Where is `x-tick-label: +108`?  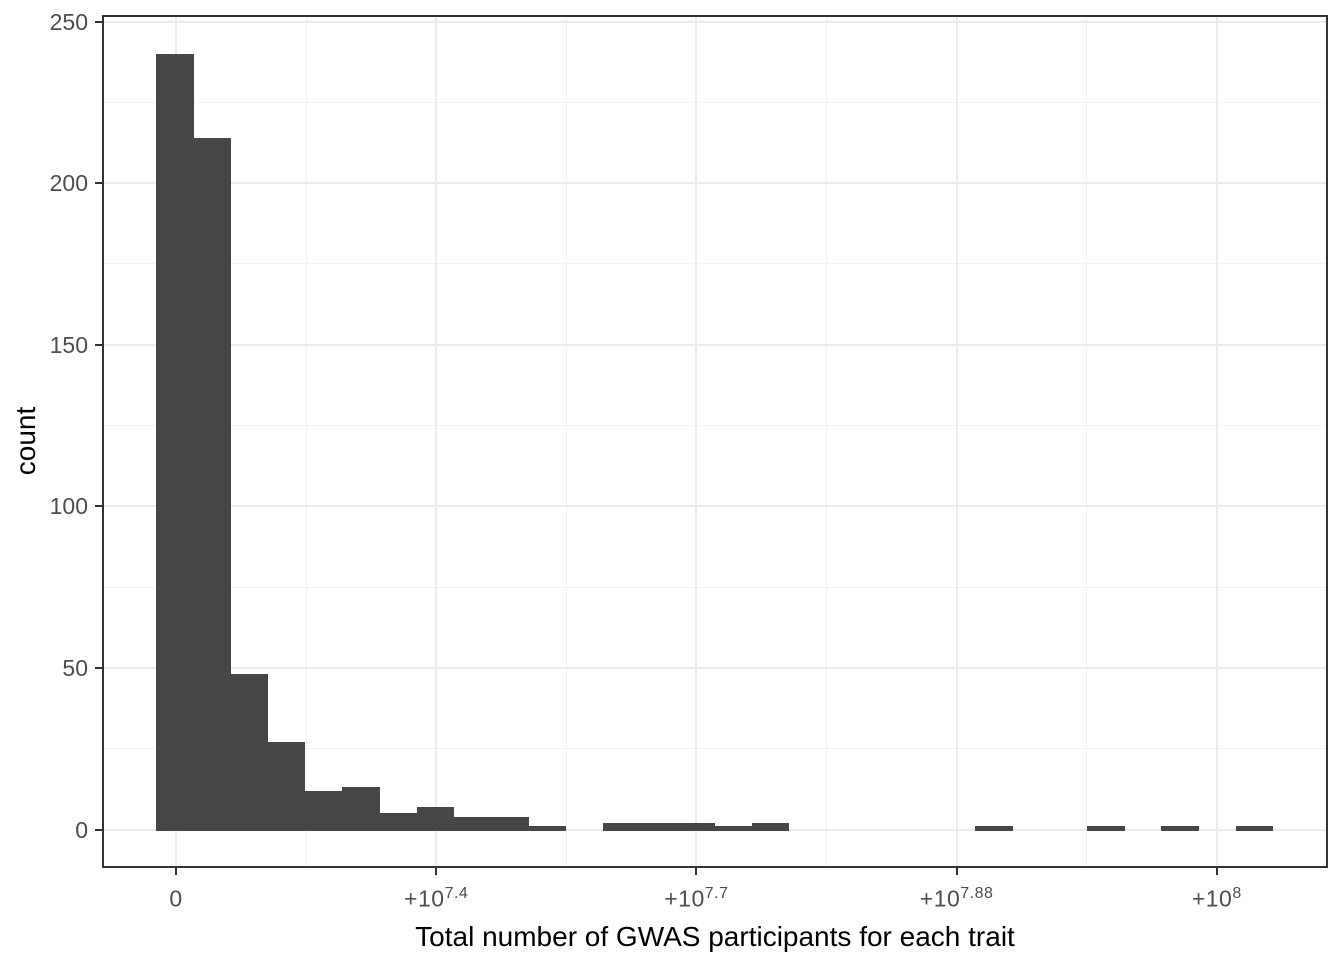 x-tick-label: +108 is located at coordinates (1217, 896).